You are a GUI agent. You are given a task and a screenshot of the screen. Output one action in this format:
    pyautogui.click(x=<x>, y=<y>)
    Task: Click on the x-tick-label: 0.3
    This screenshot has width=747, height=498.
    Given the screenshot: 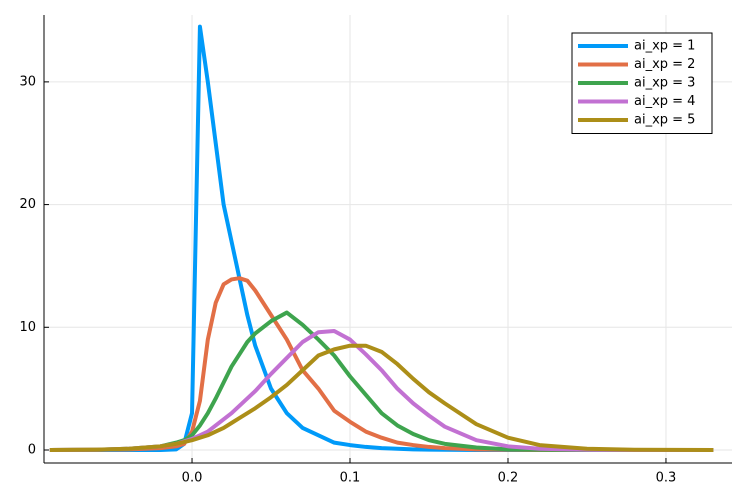 What is the action you would take?
    pyautogui.click(x=666, y=478)
    